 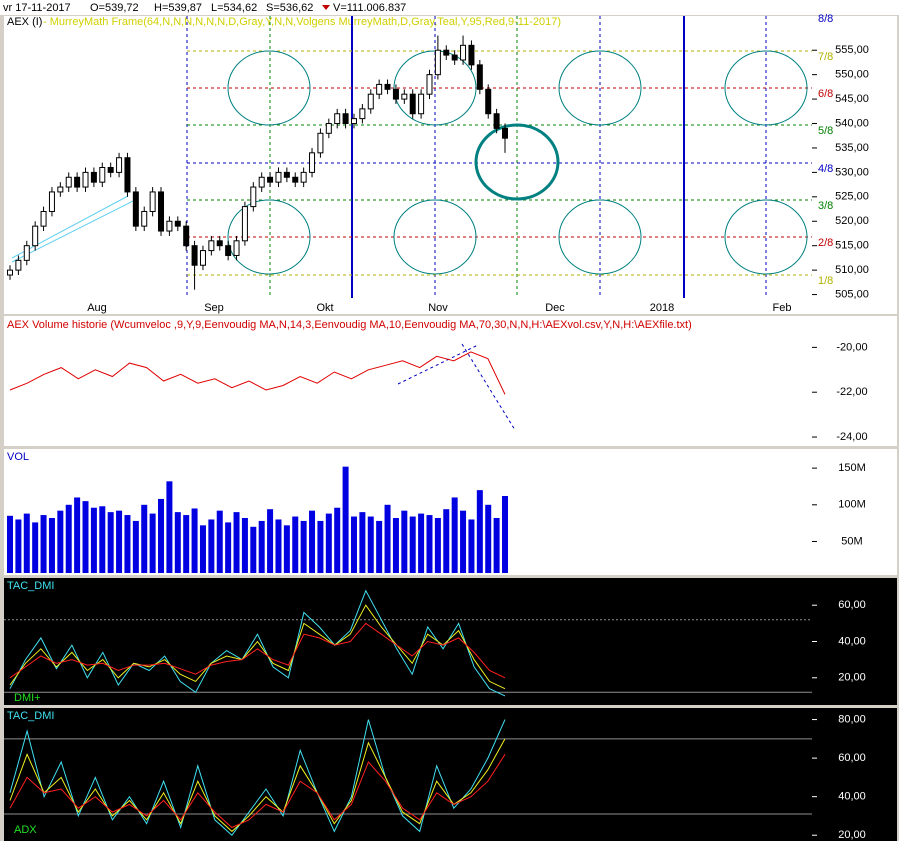 I want to click on header-low: L=534,62, so click(x=234, y=8).